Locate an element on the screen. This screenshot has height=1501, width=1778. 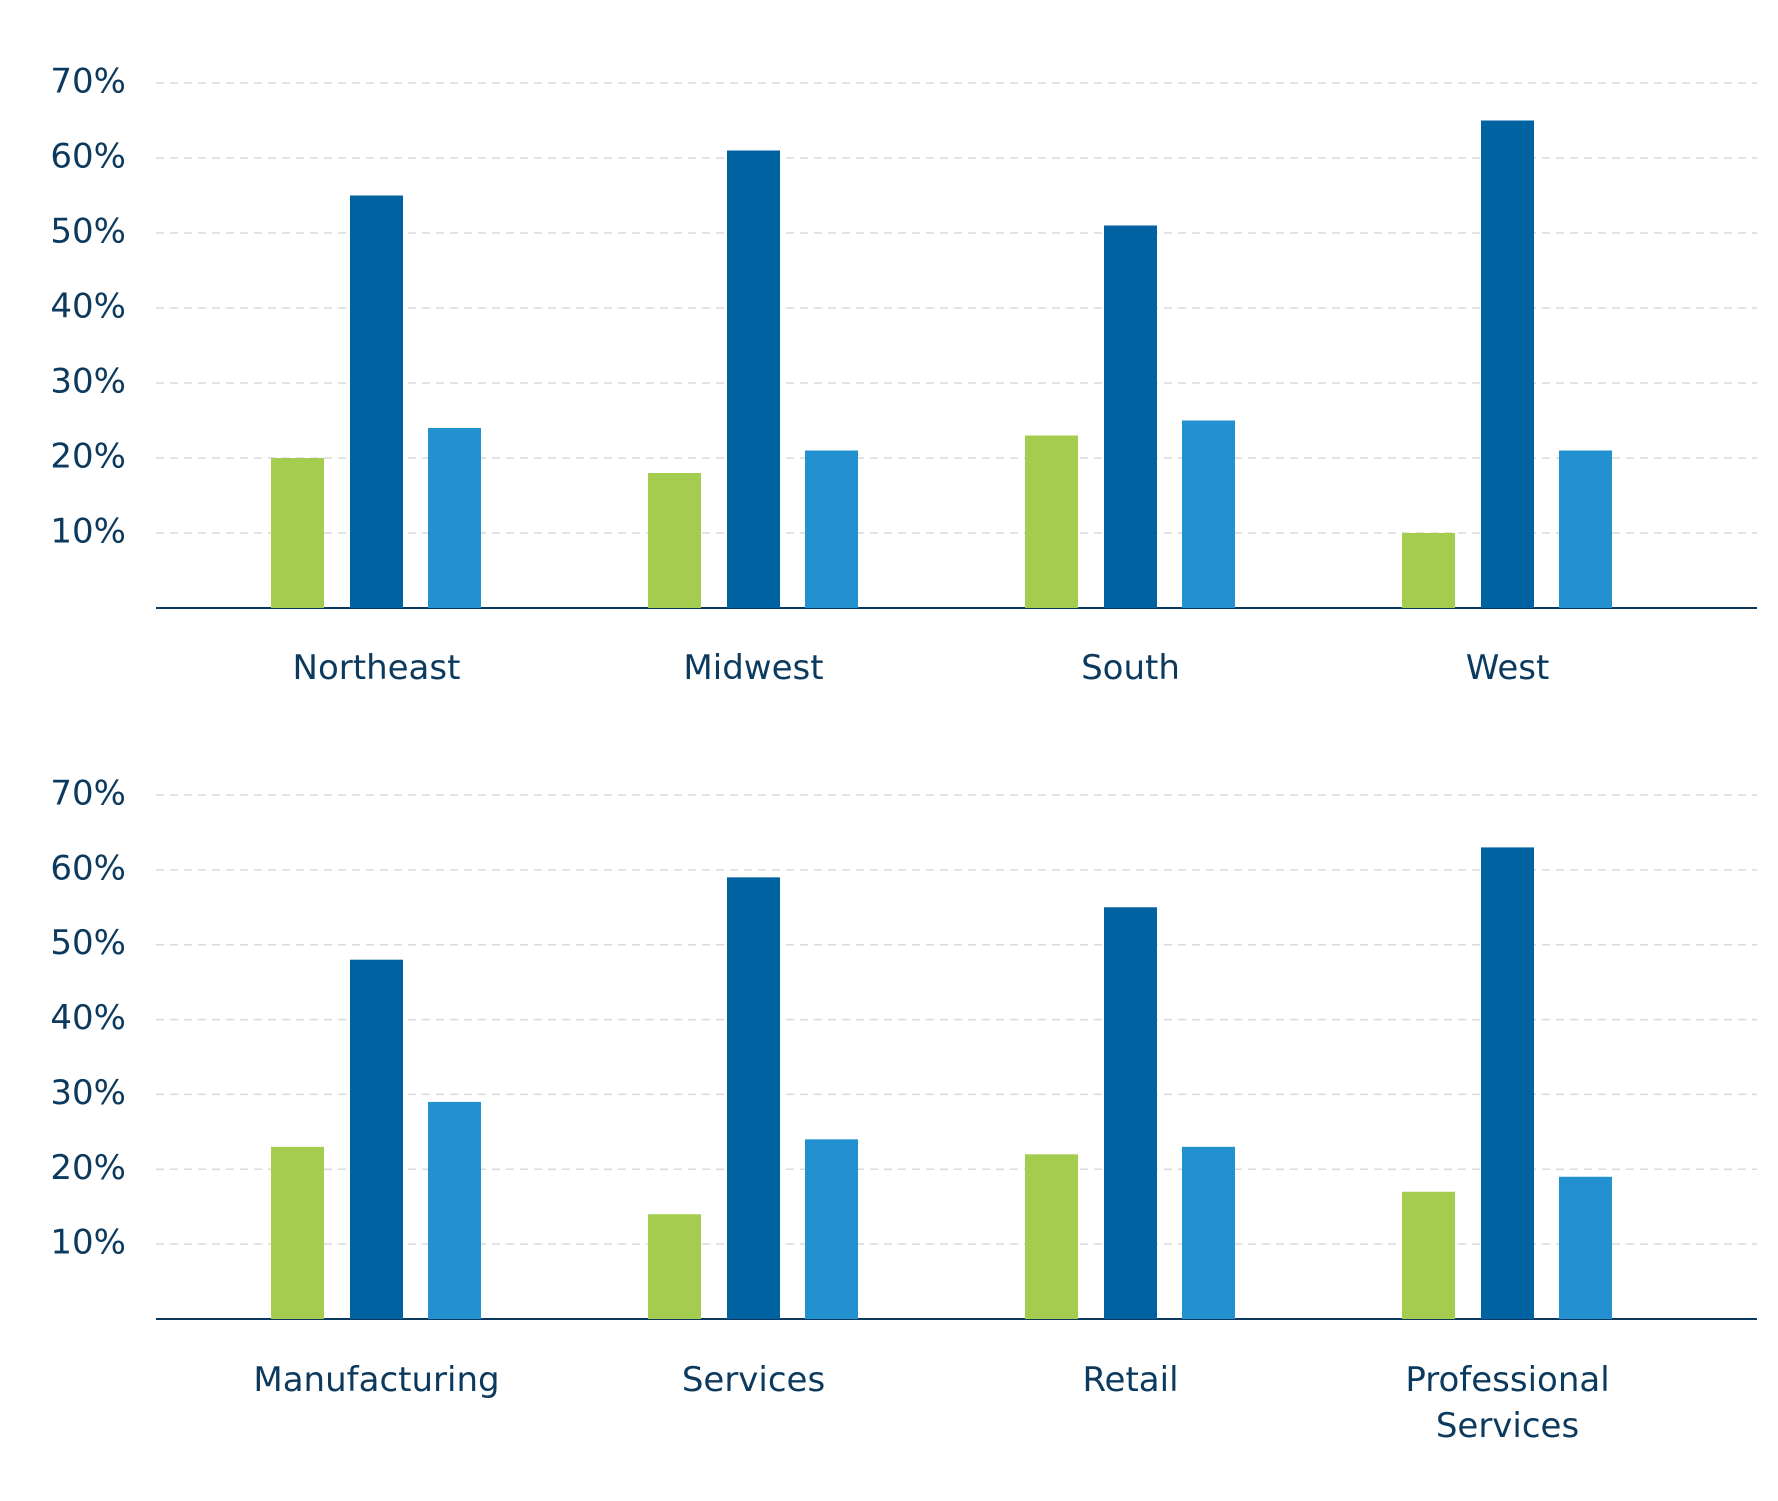
x-tick-label: Retail is located at coordinates (1130, 1380).